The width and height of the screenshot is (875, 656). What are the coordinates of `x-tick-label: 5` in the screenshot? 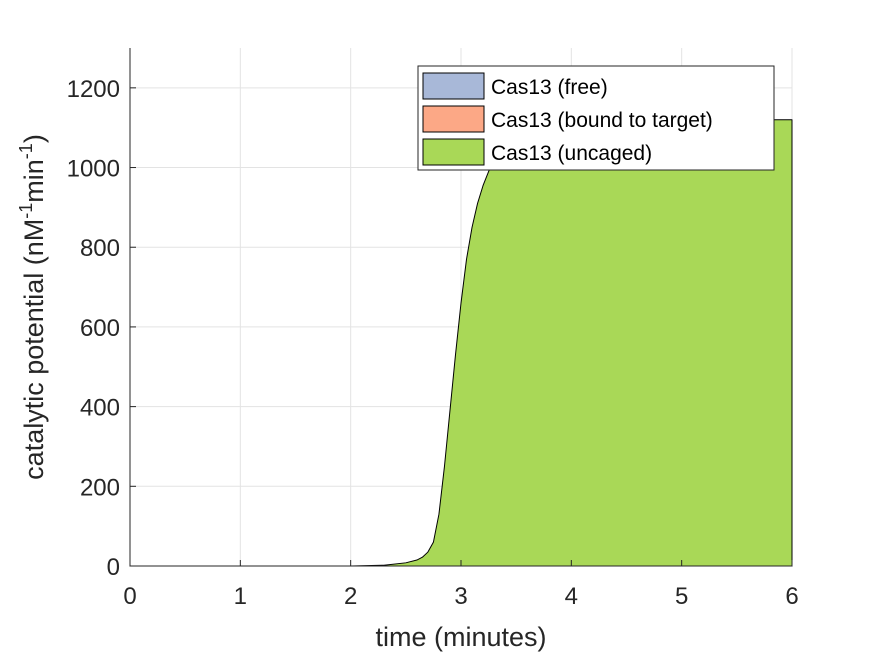 It's located at (681, 596).